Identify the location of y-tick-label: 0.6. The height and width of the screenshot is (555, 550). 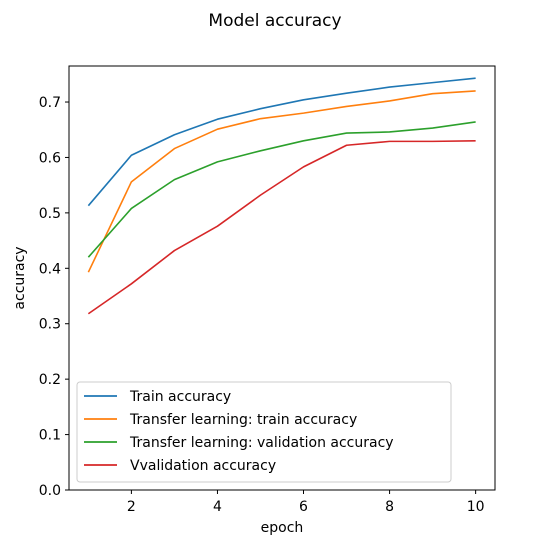
(50, 158).